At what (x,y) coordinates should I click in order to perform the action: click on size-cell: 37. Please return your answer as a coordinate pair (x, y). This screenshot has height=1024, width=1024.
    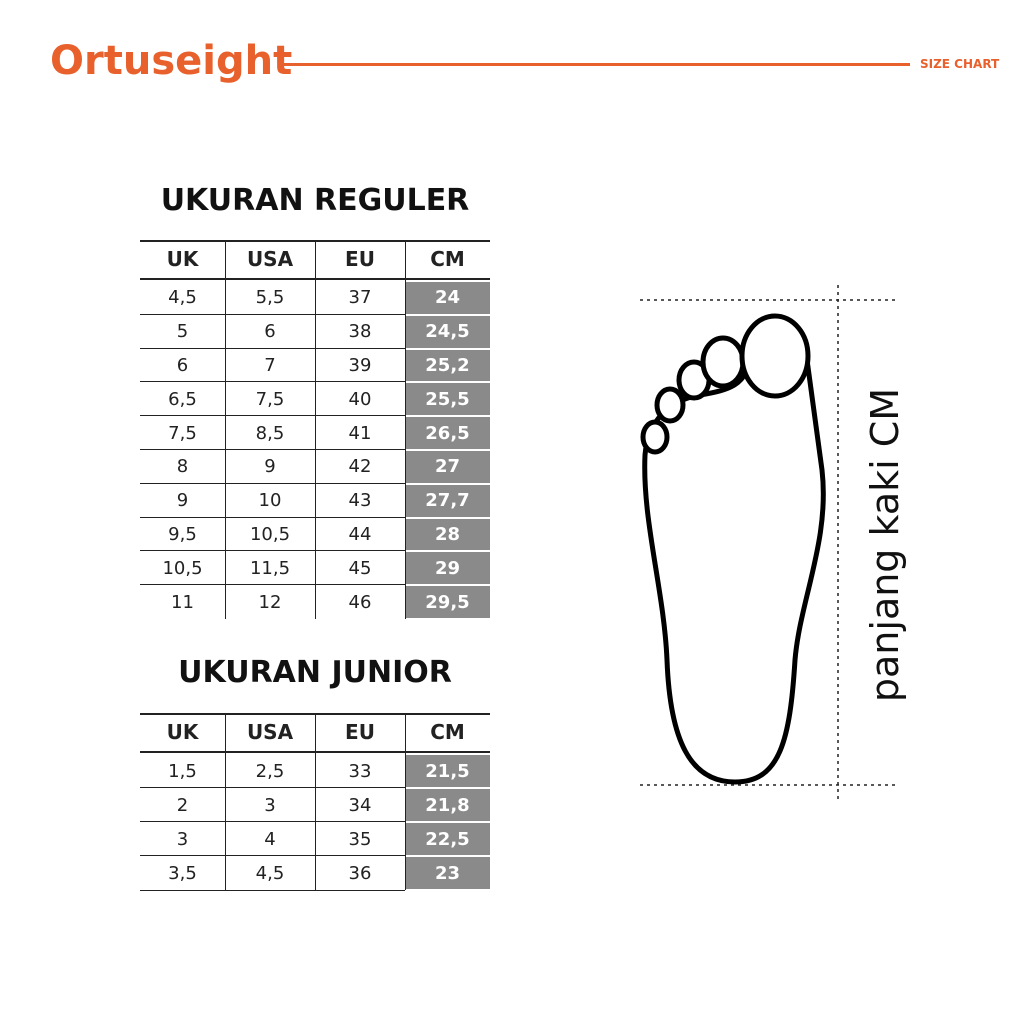
    Looking at the image, I should click on (360, 298).